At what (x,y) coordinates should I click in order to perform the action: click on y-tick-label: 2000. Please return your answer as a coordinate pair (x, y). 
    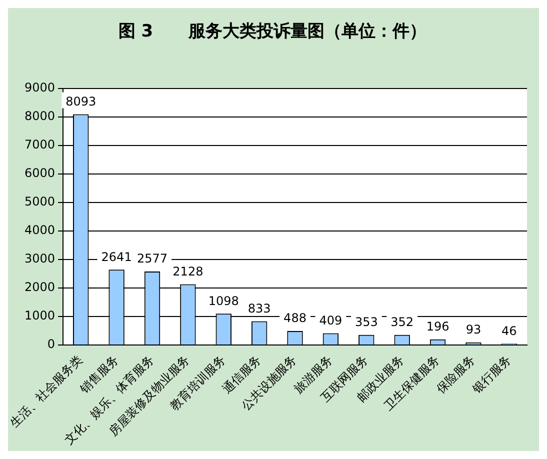
    Looking at the image, I should click on (40, 287).